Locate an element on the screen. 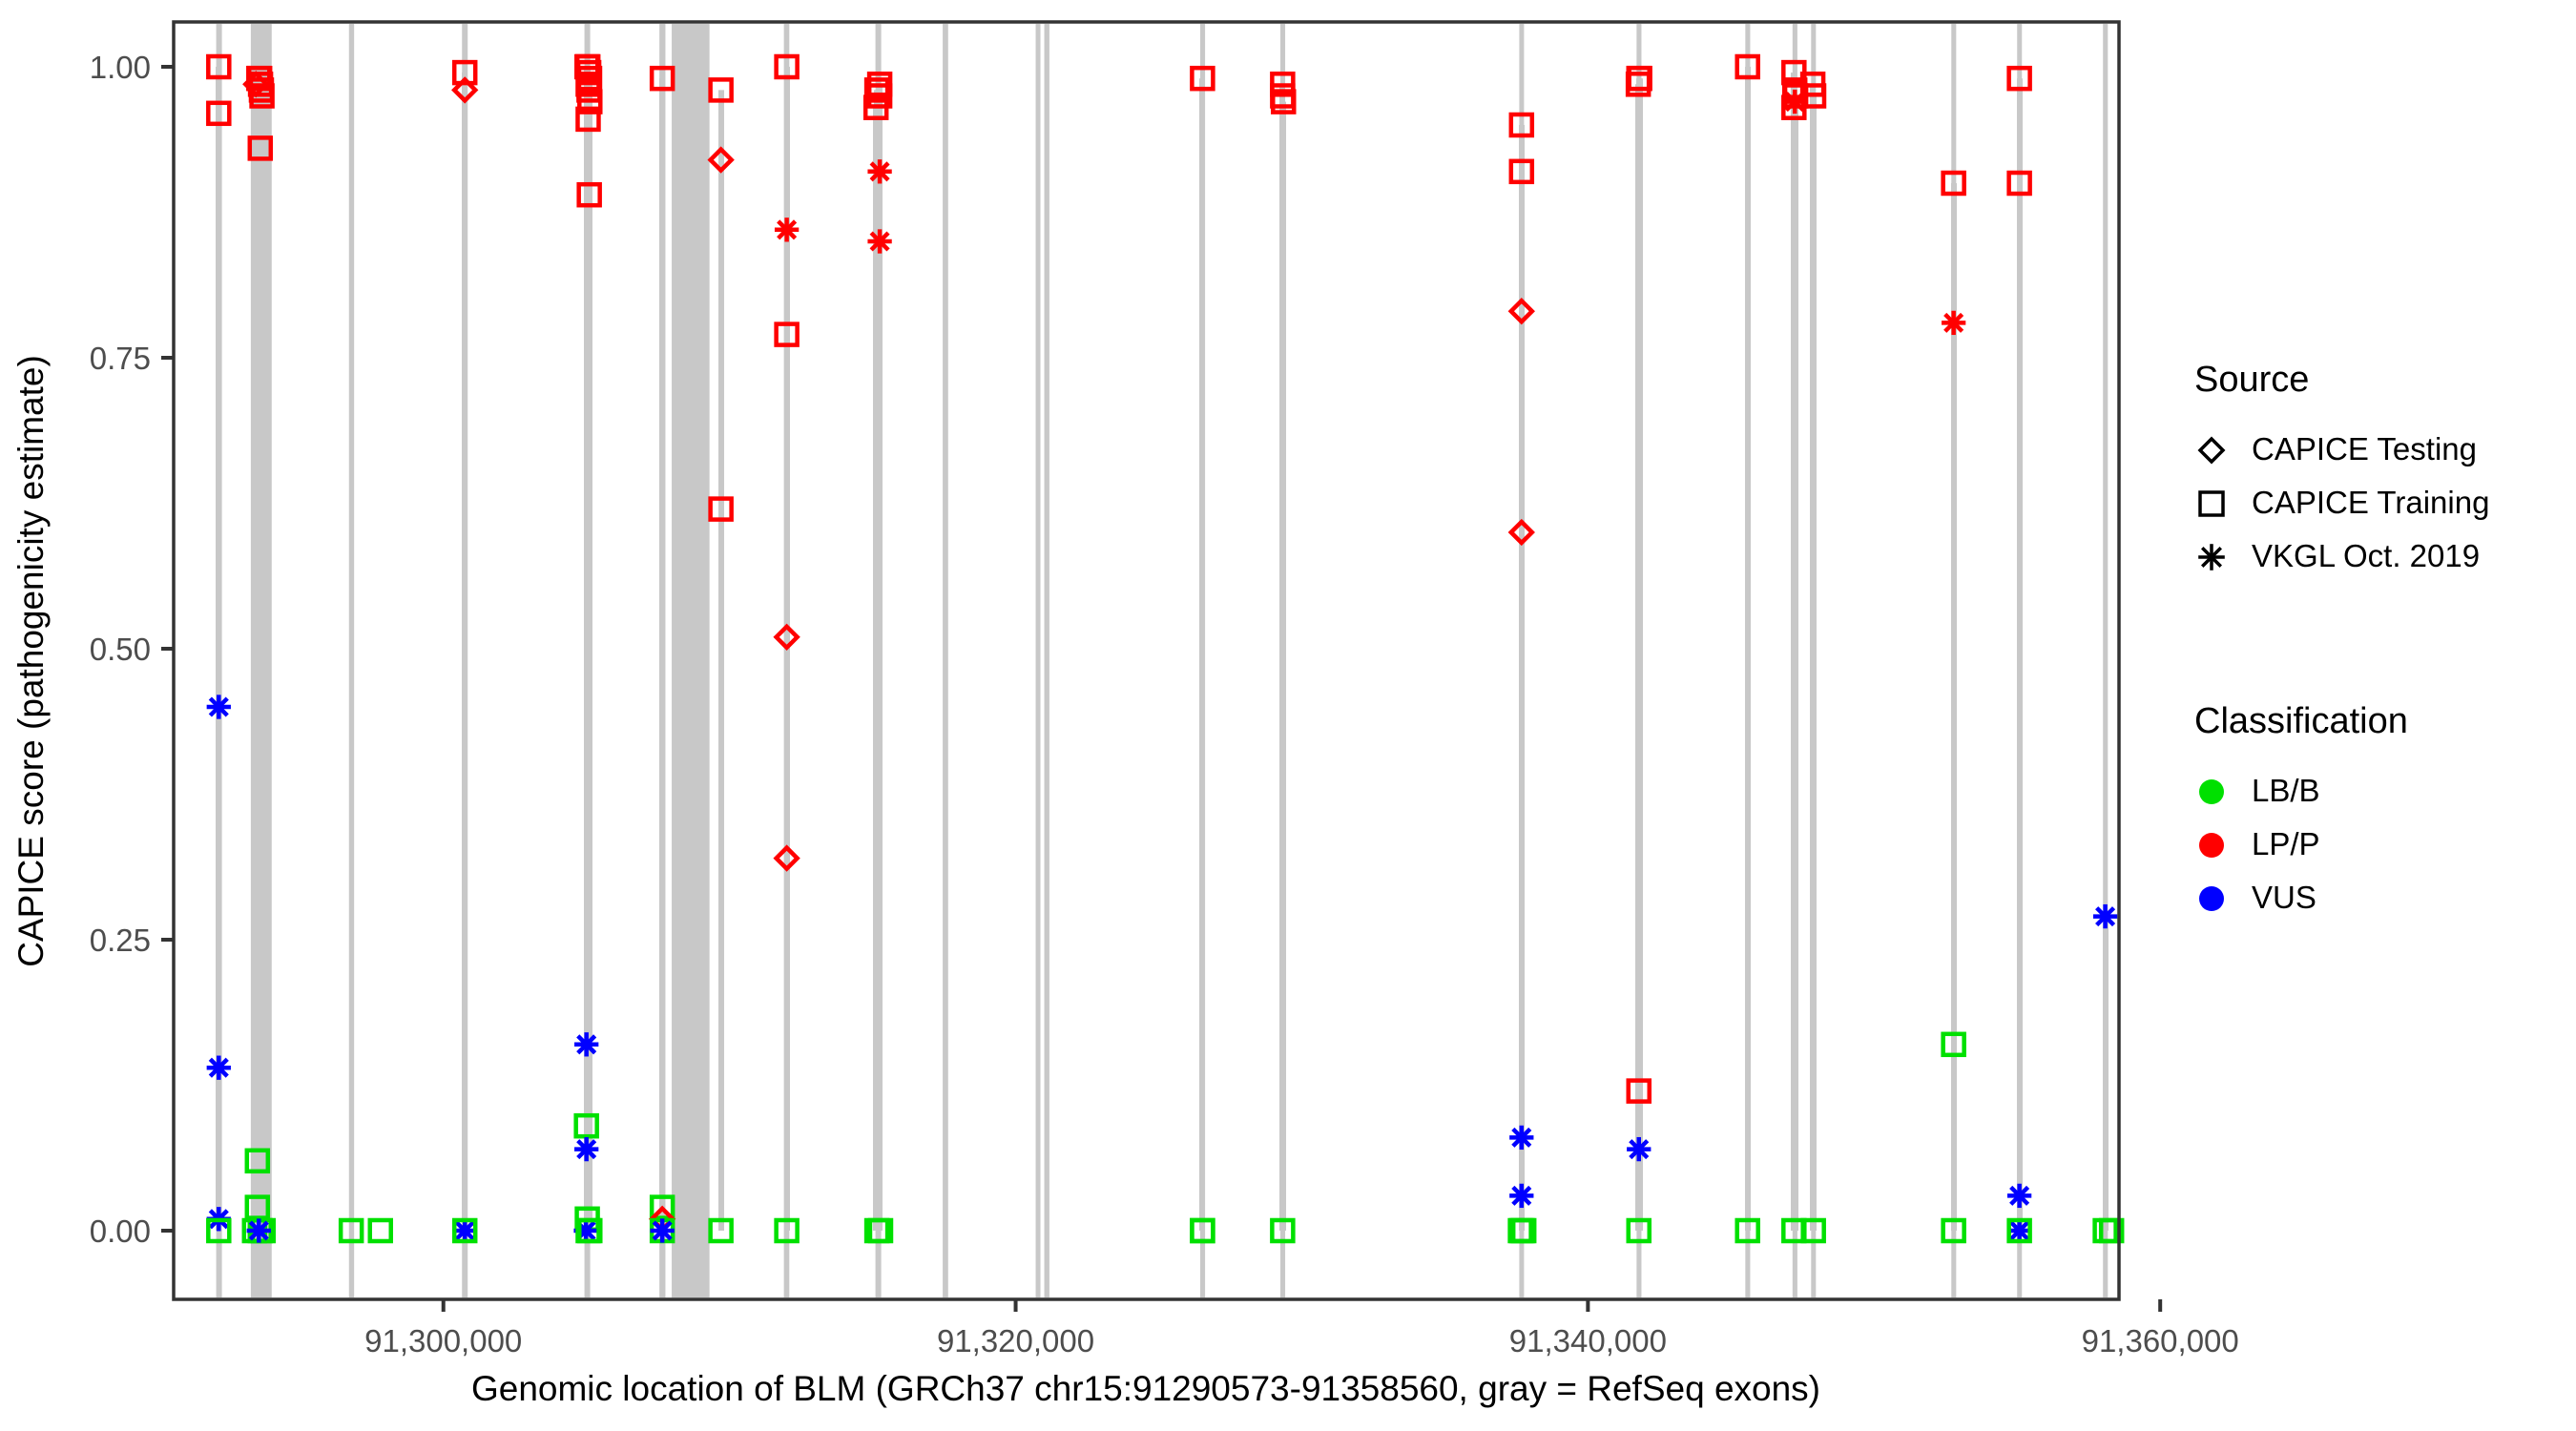 The image size is (2576, 1431). y-axis-title: CAPICE score (pathogenicity estimate) is located at coordinates (31, 661).